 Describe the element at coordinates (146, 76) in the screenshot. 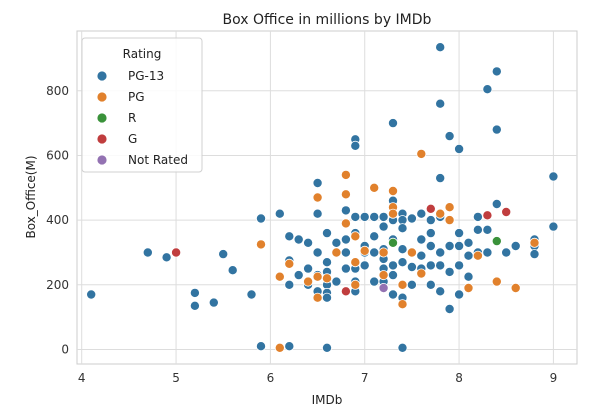

I see `legend-label: PG-13` at that location.